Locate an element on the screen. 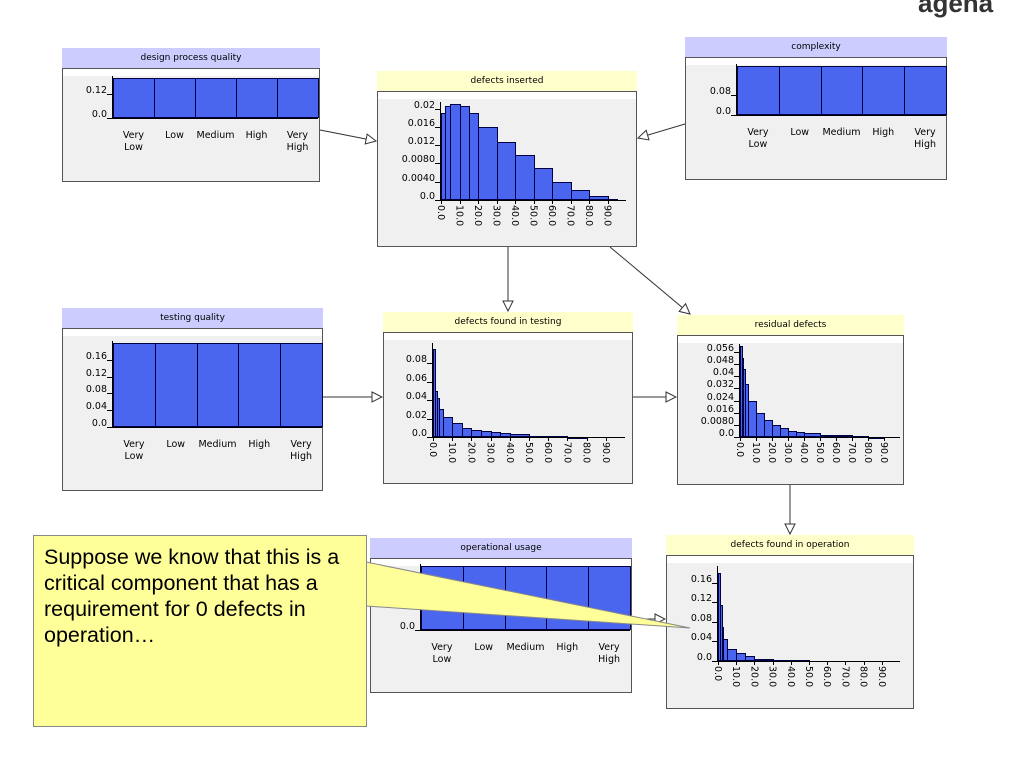 The width and height of the screenshot is (1024, 768). x-tick-label: High is located at coordinates (259, 444).